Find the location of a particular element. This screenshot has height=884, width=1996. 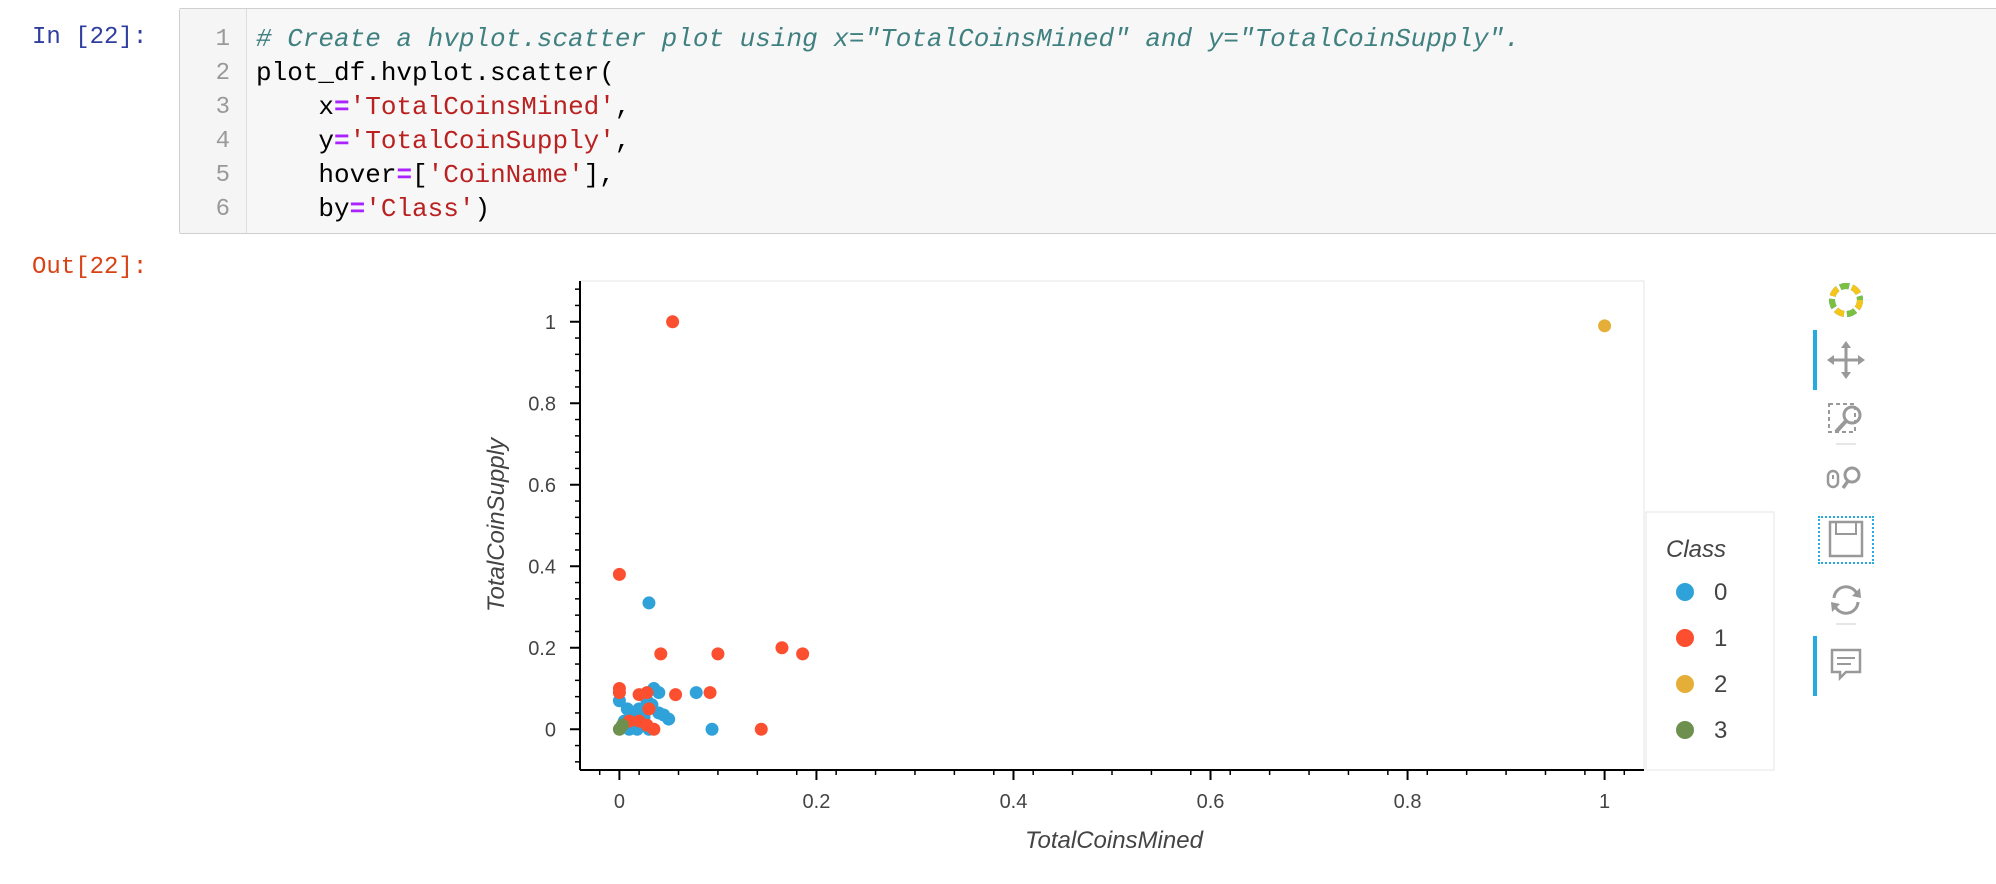

line-number: 6 is located at coordinates (222, 209).